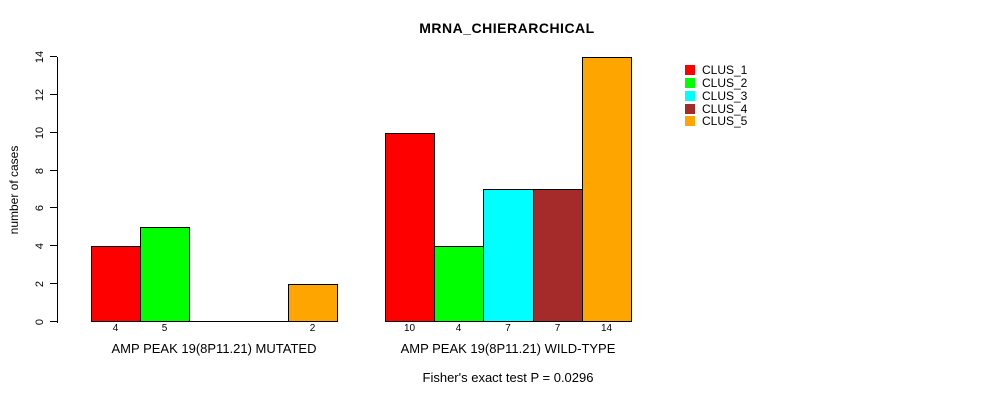 This screenshot has width=990, height=400. Describe the element at coordinates (57, 190) in the screenshot. I see `y-axis-line` at that location.